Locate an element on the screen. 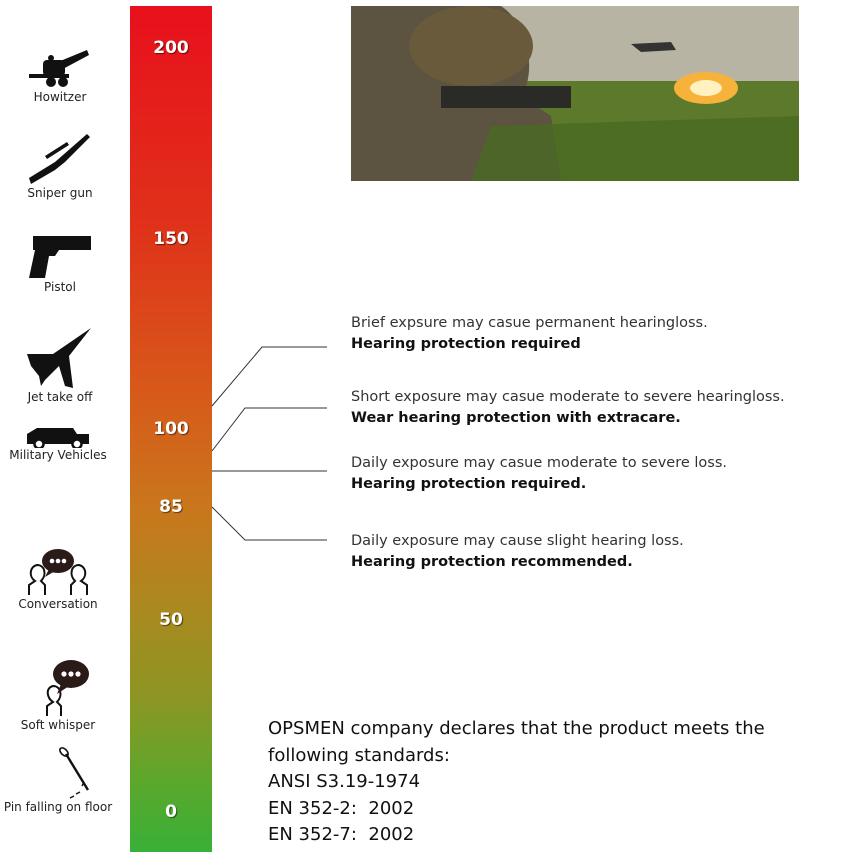  soldier-battlefield-photo is located at coordinates (575, 93).